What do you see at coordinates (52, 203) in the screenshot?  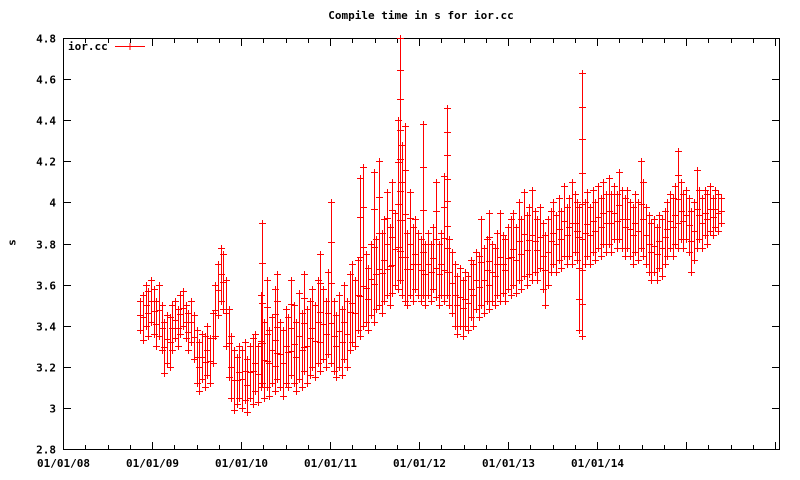 I see `y-tick-label: 4` at bounding box center [52, 203].